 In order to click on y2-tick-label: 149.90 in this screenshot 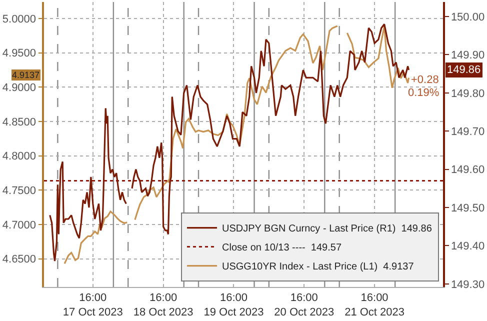, I will do `click(467, 56)`.